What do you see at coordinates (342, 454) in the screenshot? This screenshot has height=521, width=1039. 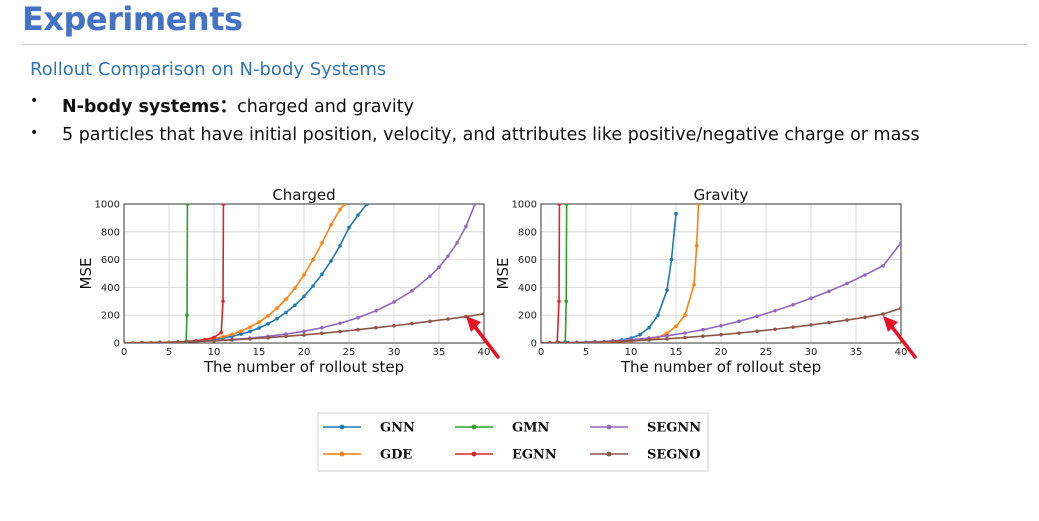 I see `legend-marker-gde` at bounding box center [342, 454].